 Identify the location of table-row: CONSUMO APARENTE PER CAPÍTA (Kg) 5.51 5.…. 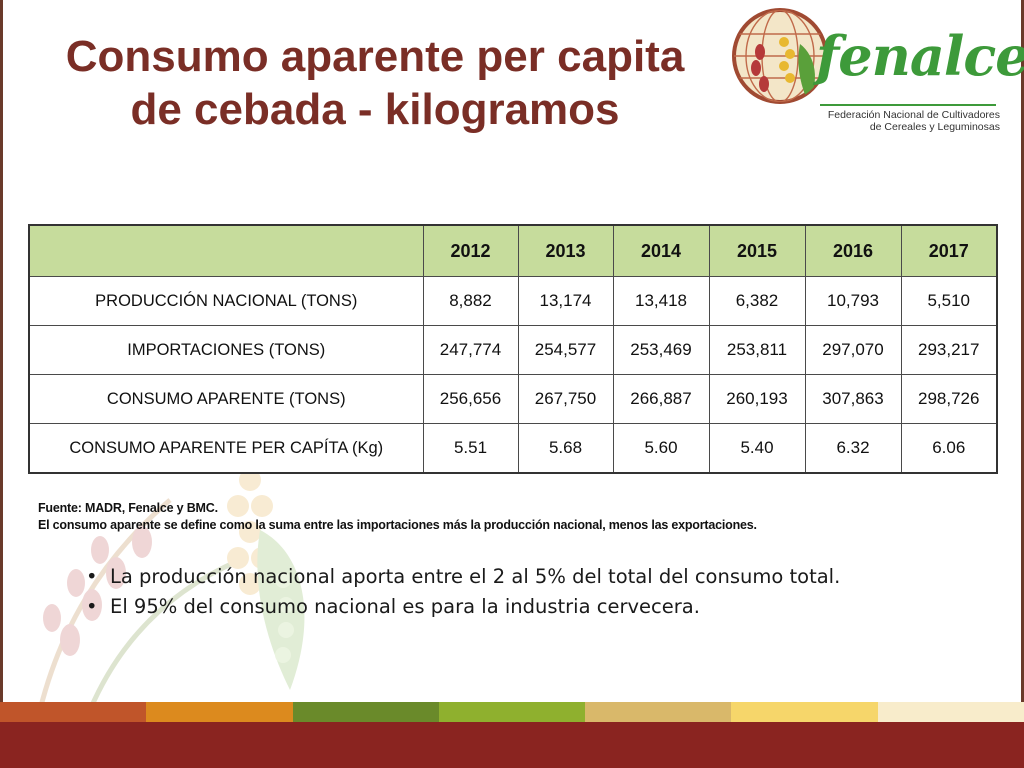
(513, 448).